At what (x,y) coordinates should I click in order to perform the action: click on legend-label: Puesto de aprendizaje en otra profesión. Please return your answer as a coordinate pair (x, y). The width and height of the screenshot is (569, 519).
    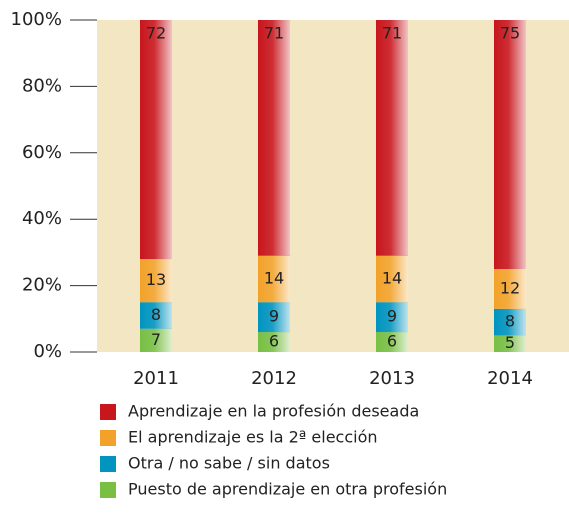
    Looking at the image, I should click on (287, 489).